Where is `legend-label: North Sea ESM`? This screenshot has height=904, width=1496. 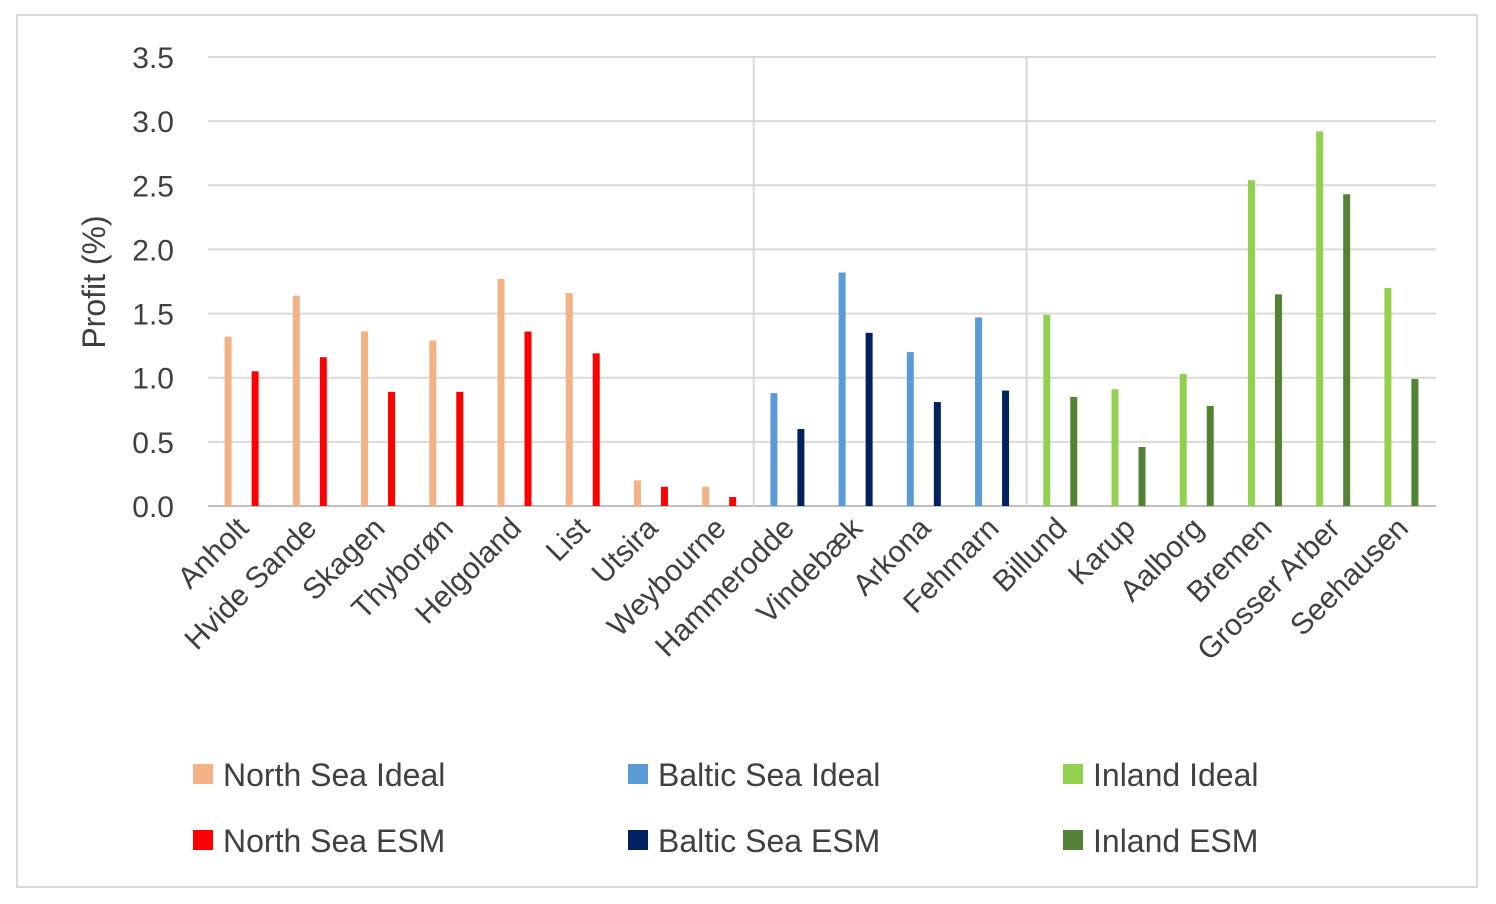
legend-label: North Sea ESM is located at coordinates (334, 841).